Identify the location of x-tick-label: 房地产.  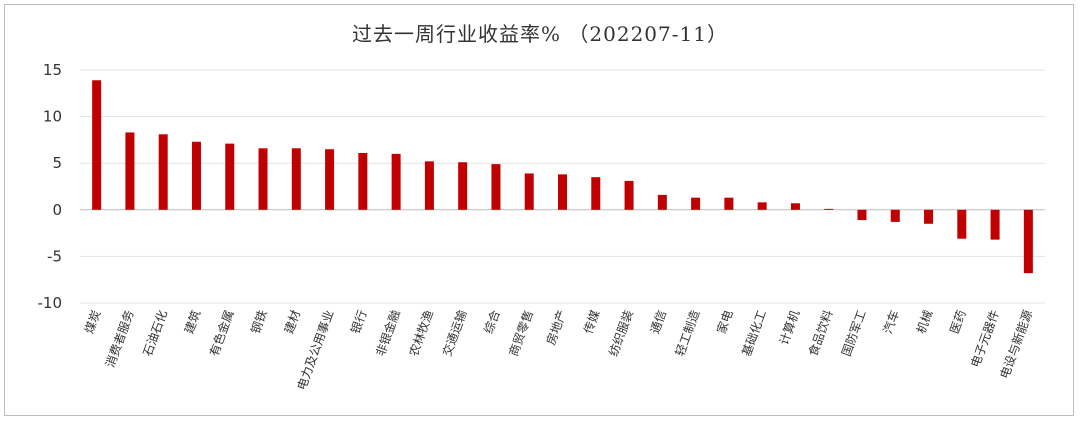
(556, 327).